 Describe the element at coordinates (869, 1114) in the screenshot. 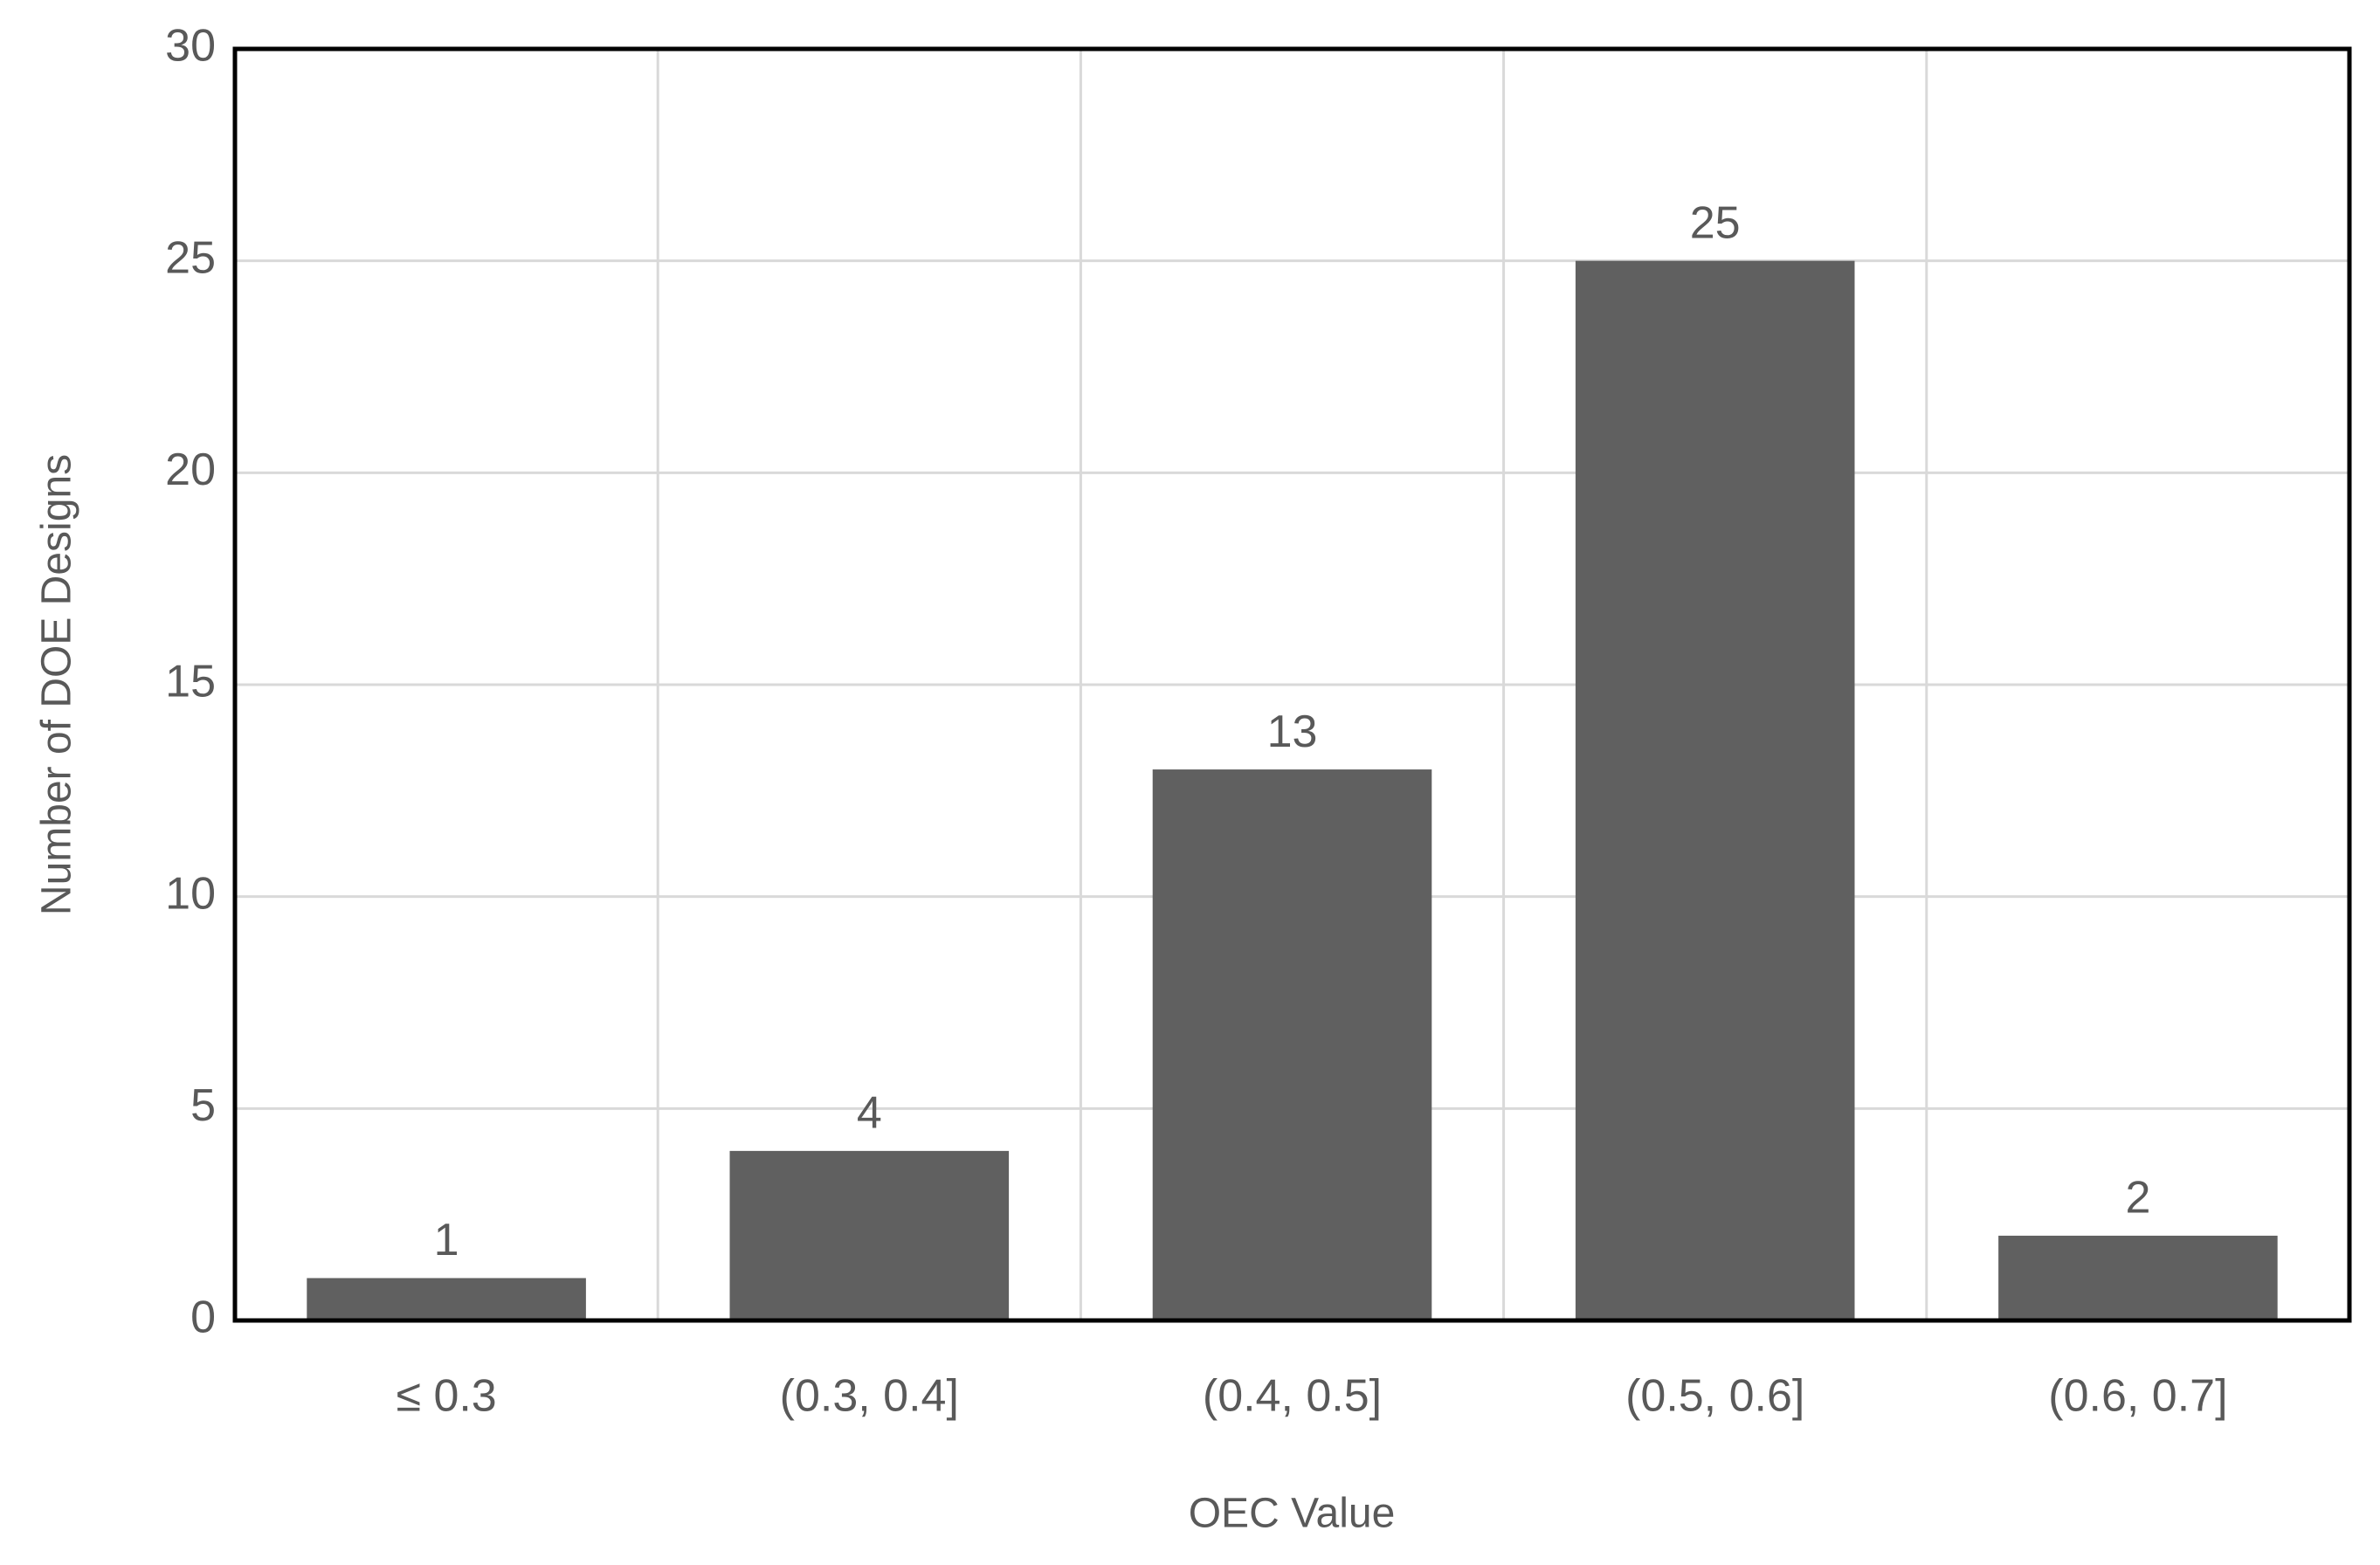

I see `data-label: 4` at that location.